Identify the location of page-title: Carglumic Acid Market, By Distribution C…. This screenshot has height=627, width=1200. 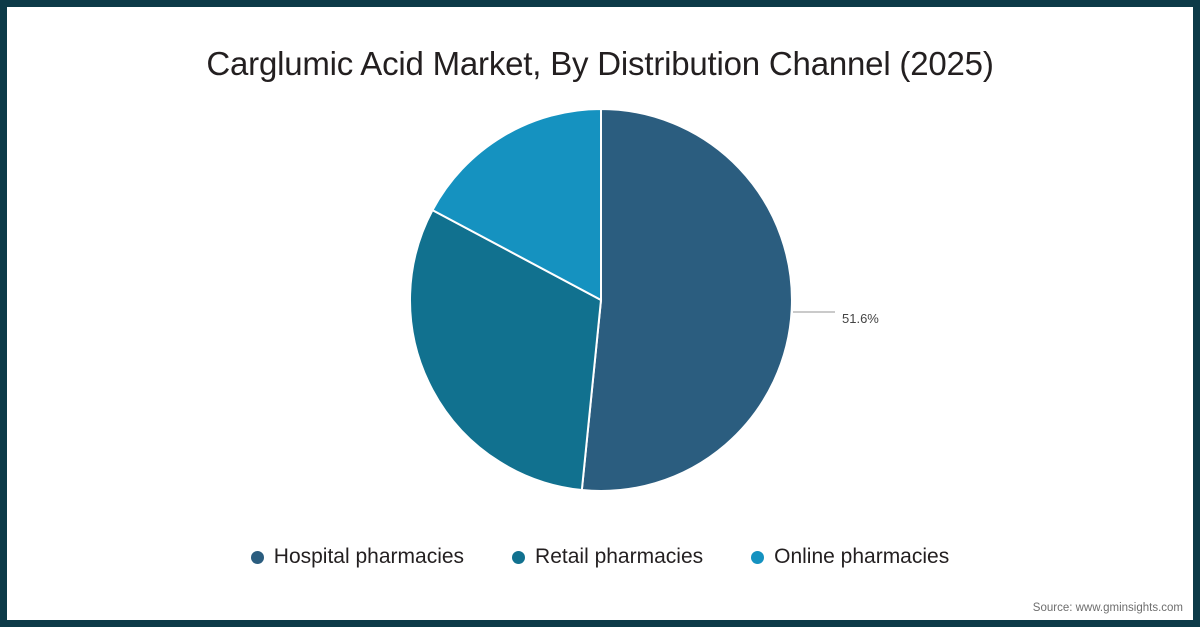
(600, 63).